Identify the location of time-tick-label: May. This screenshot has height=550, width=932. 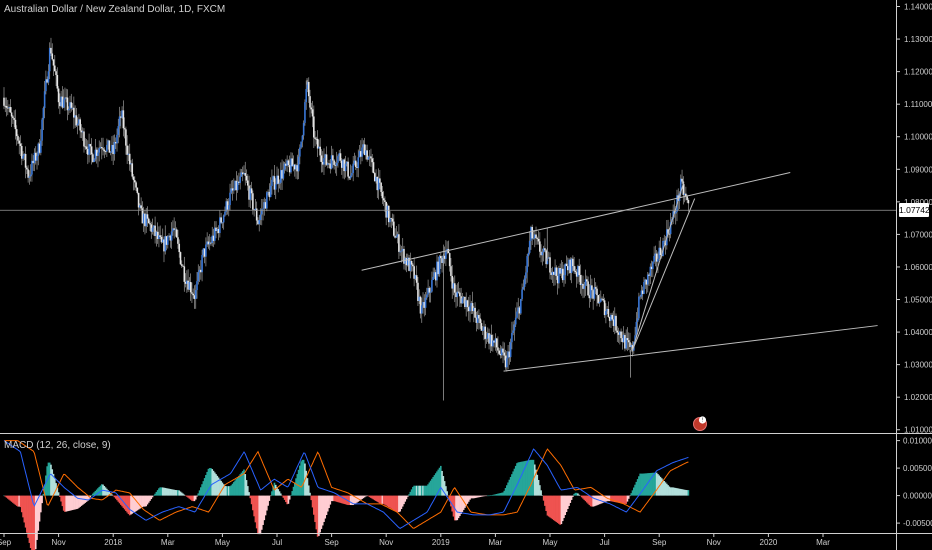
(222, 542).